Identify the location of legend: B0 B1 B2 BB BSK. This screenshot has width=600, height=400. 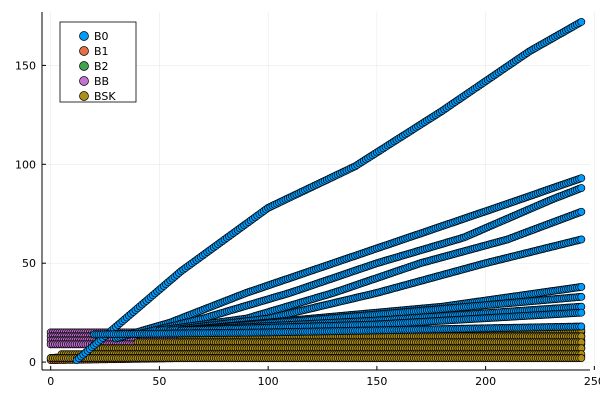
(98, 62).